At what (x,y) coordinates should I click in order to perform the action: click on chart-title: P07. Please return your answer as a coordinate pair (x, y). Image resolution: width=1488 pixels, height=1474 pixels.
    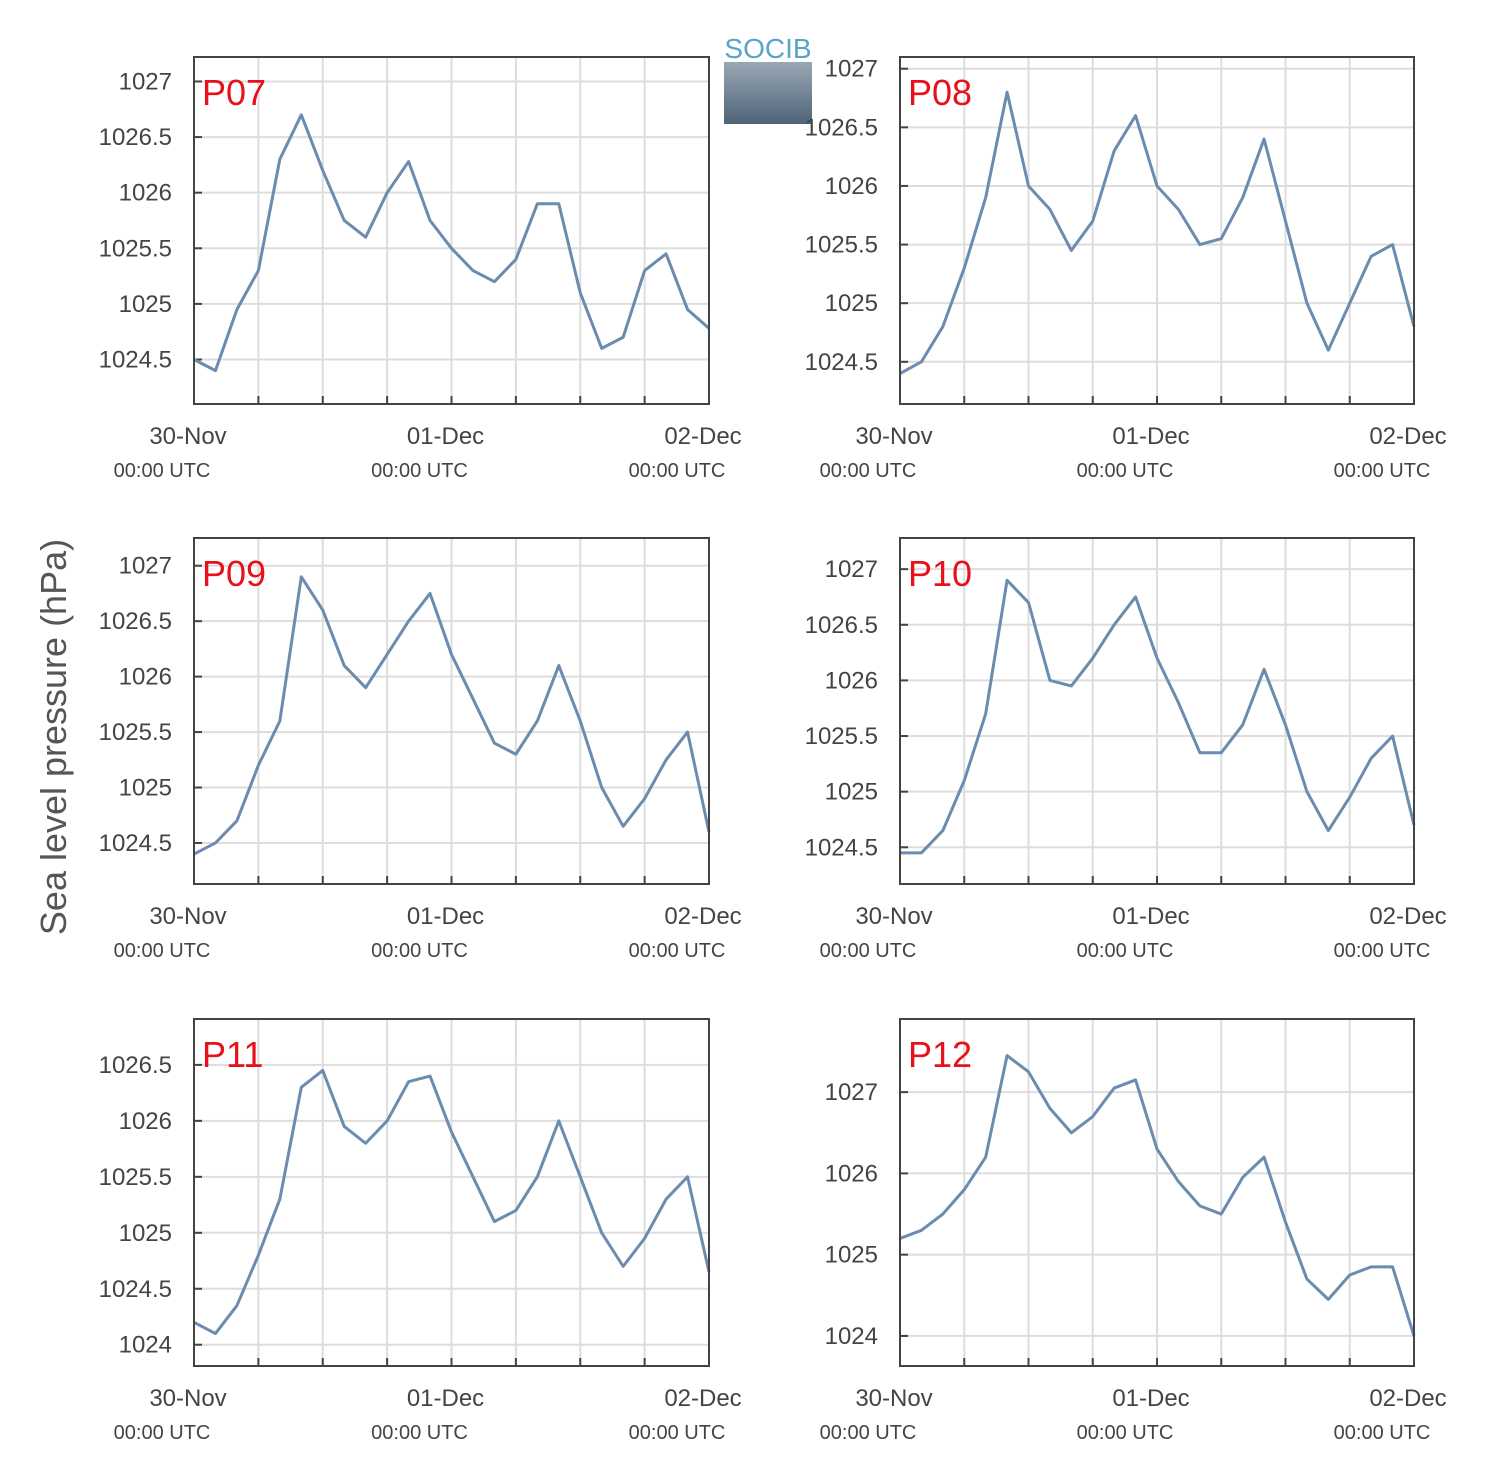
    Looking at the image, I should click on (234, 92).